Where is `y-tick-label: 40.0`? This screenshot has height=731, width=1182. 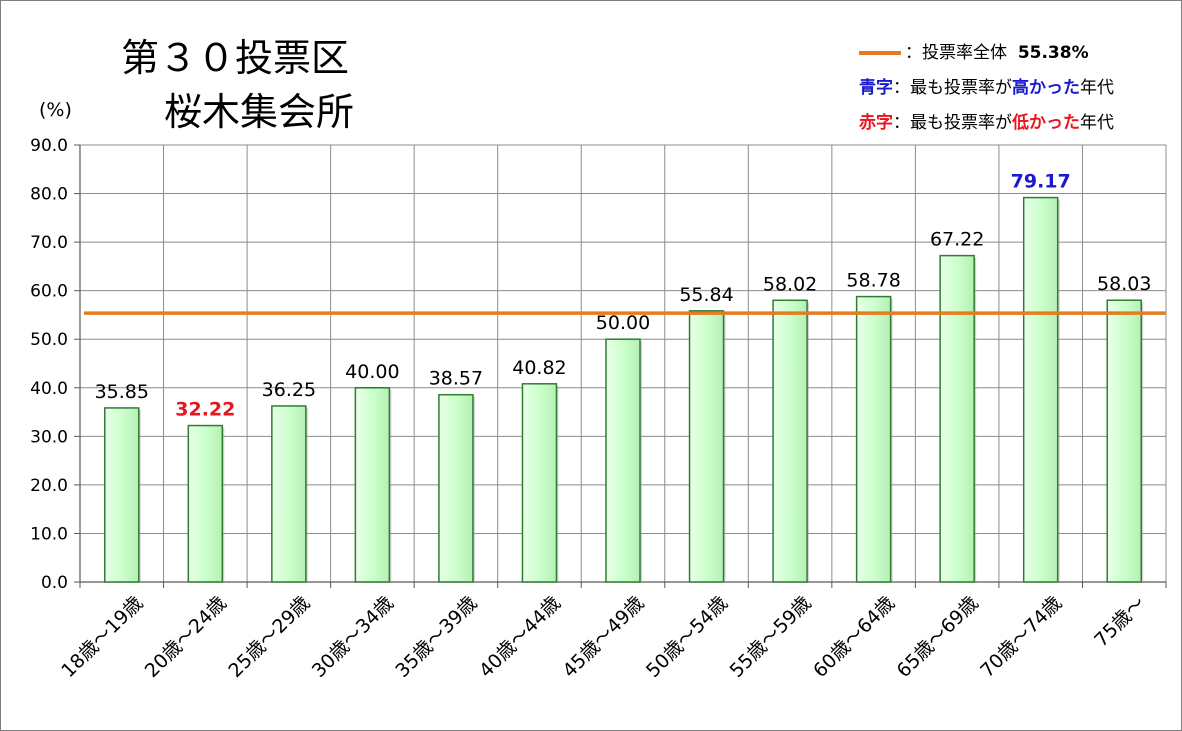 y-tick-label: 40.0 is located at coordinates (49, 389).